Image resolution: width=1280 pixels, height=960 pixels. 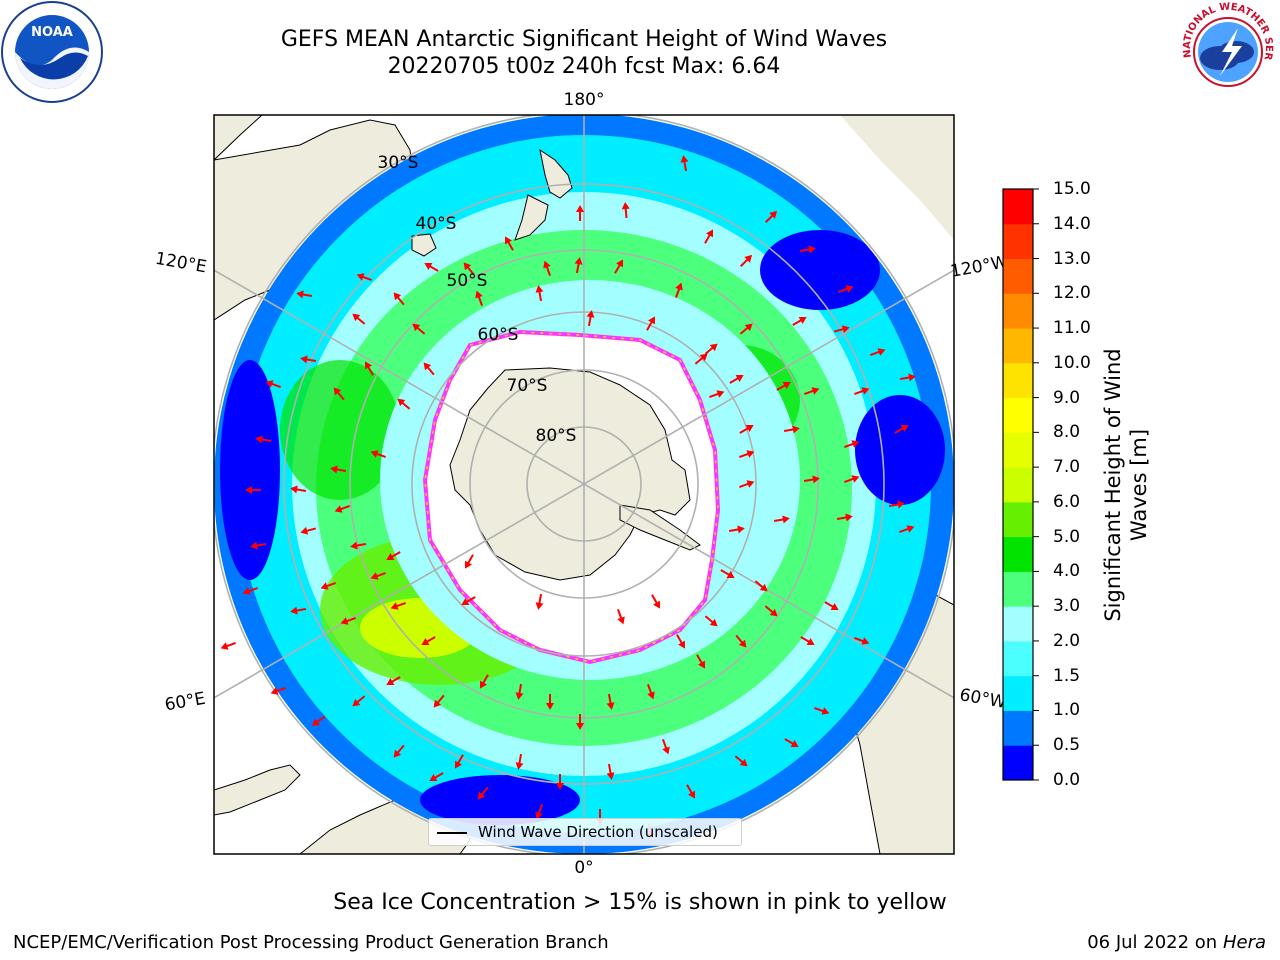 I want to click on colorbar-tick-label: 0.5, so click(x=1067, y=745).